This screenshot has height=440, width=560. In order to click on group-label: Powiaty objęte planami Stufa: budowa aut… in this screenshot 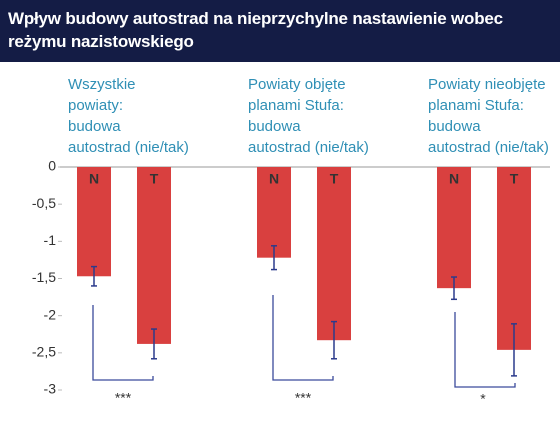, I will do `click(308, 116)`.